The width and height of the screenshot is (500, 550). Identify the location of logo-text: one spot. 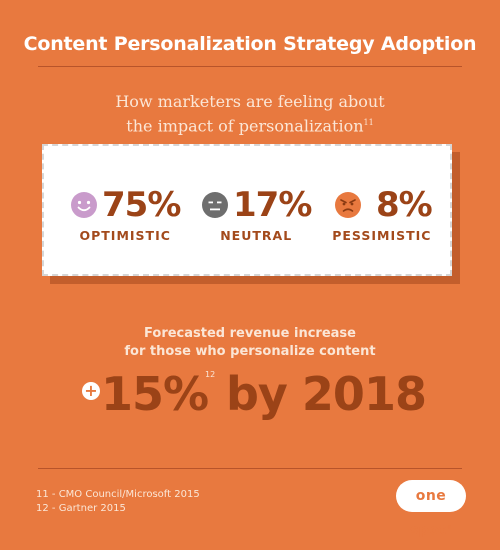
(428, 513).